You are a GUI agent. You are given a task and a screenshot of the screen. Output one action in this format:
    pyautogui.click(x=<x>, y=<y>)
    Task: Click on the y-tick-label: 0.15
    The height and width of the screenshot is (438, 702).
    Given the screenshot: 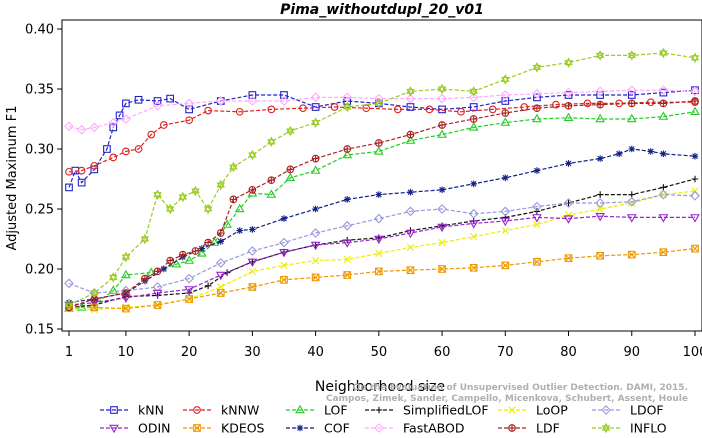 What is the action you would take?
    pyautogui.click(x=39, y=330)
    